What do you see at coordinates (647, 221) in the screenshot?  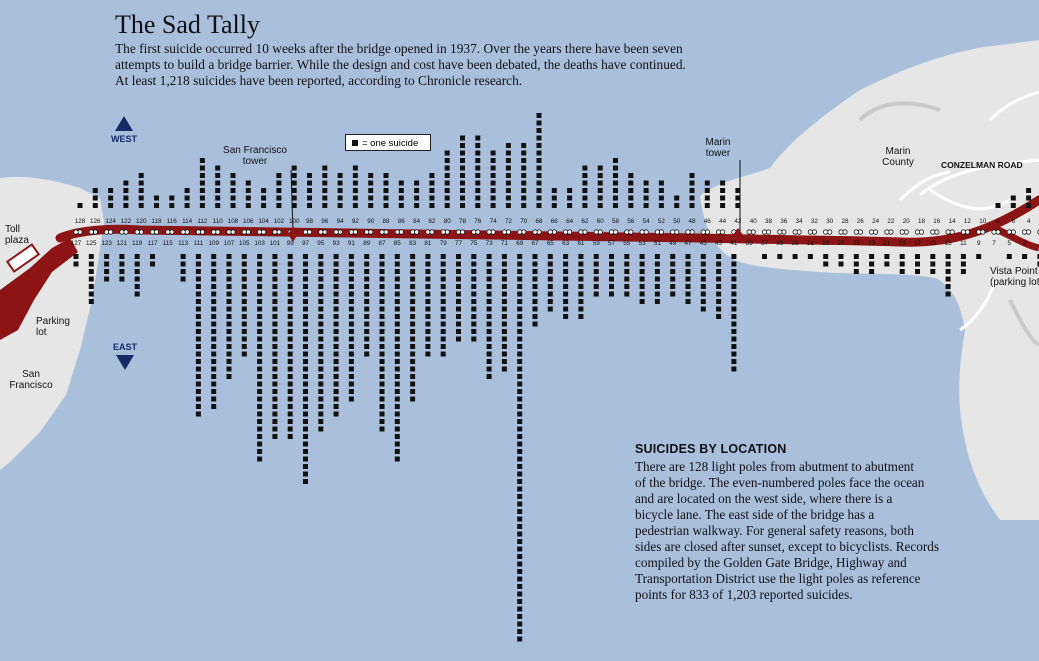 I see `pole-label-54: 54` at bounding box center [647, 221].